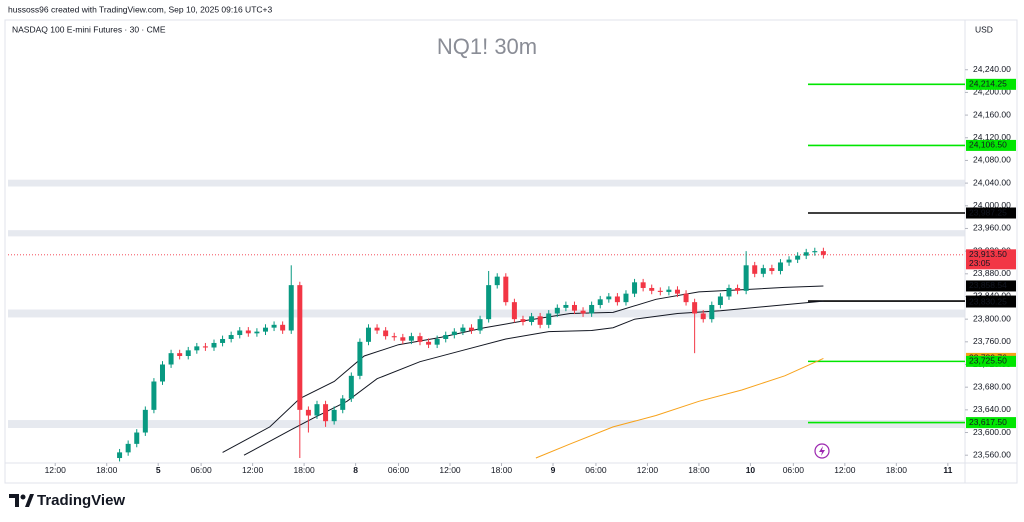  Describe the element at coordinates (988, 212) in the screenshot. I see `price-badge-label: 23,987.25` at that location.